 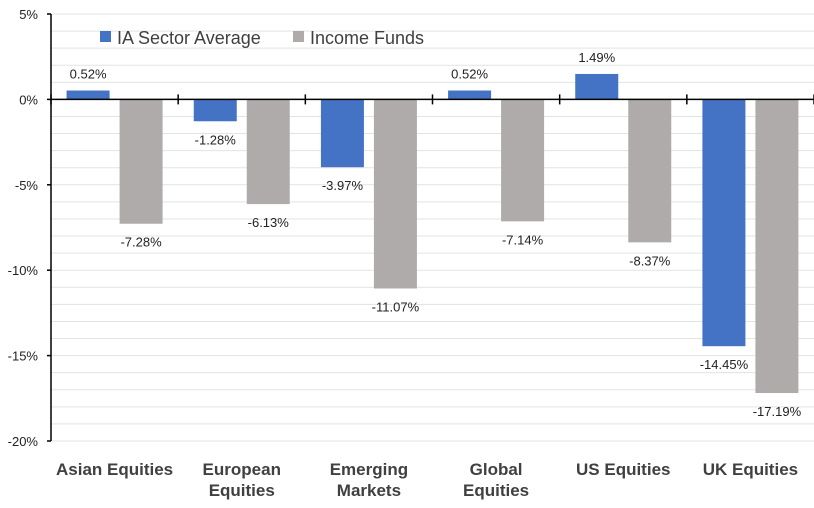 I want to click on data-label: -11.07%, so click(x=396, y=306).